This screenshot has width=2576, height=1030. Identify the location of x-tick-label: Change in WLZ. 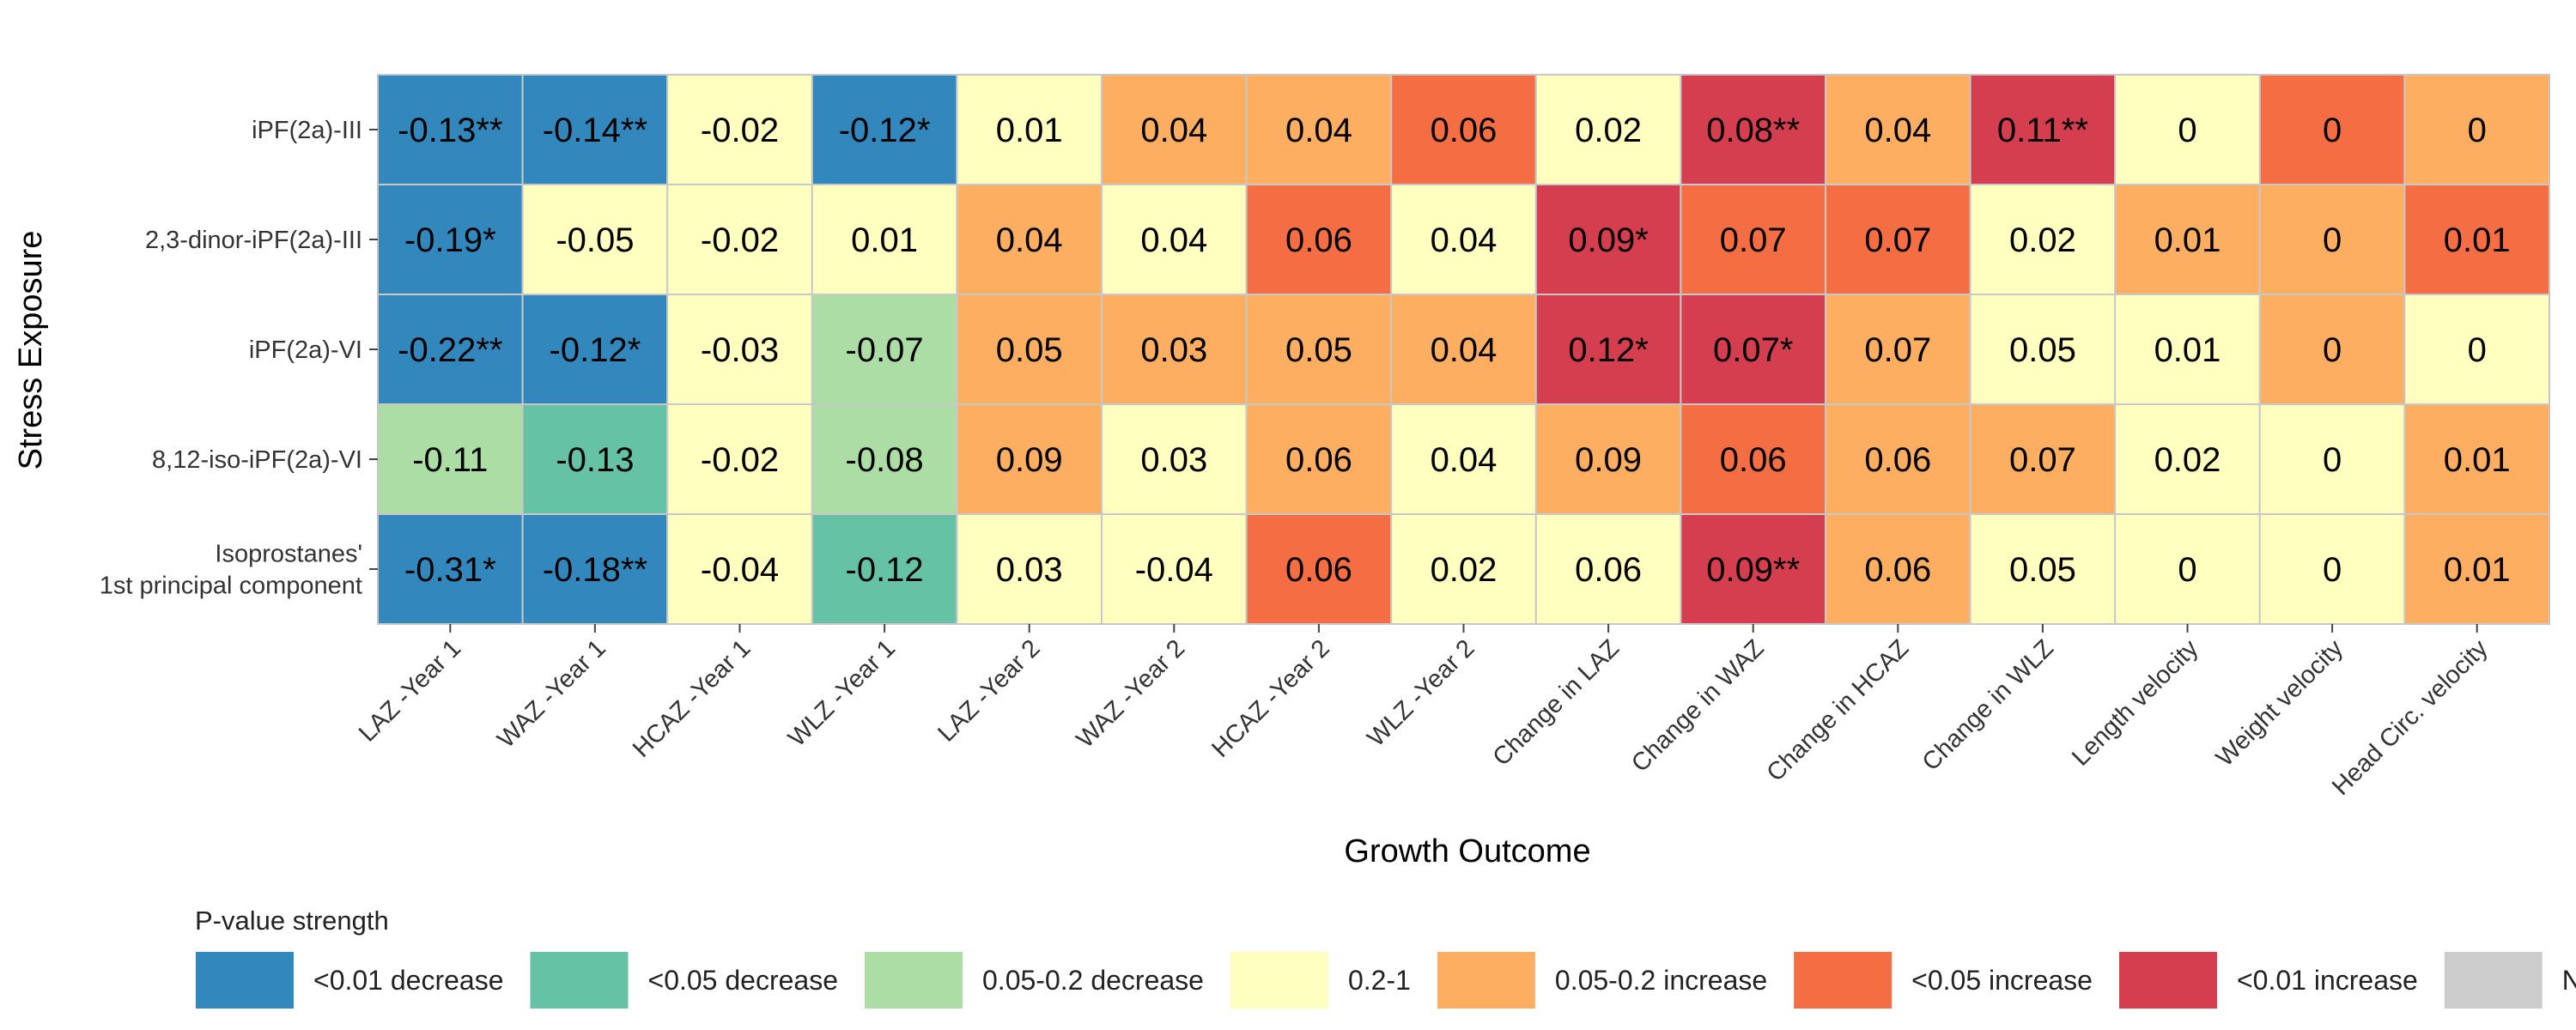
(1988, 705).